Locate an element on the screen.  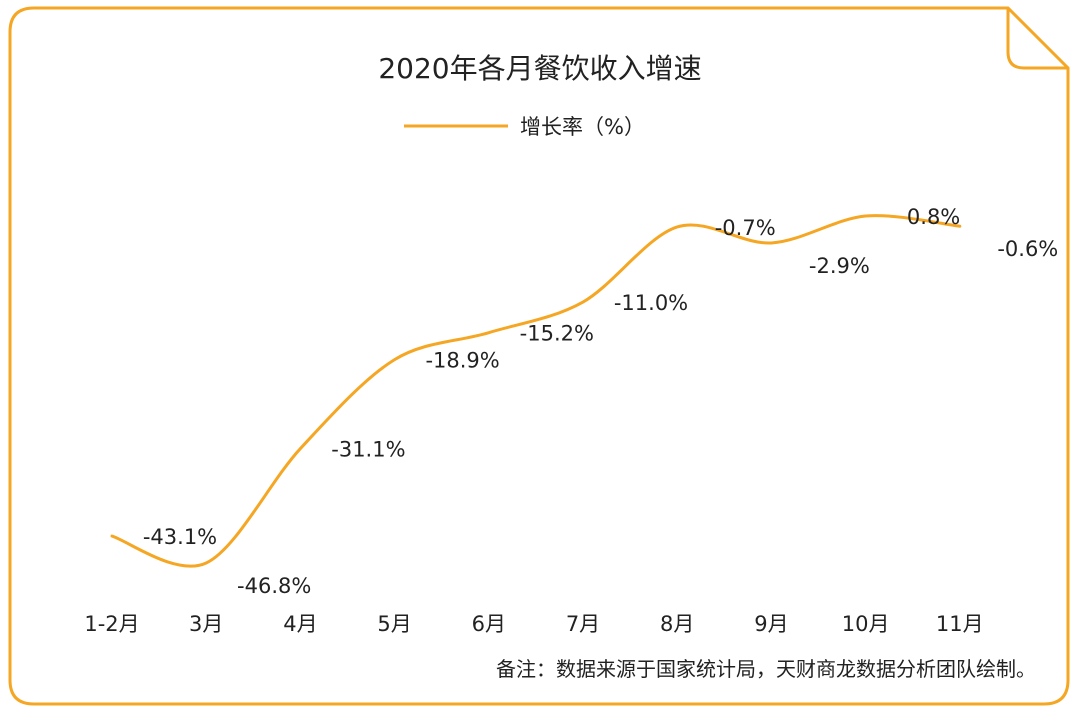
folded-corner is located at coordinates (1037, 39).